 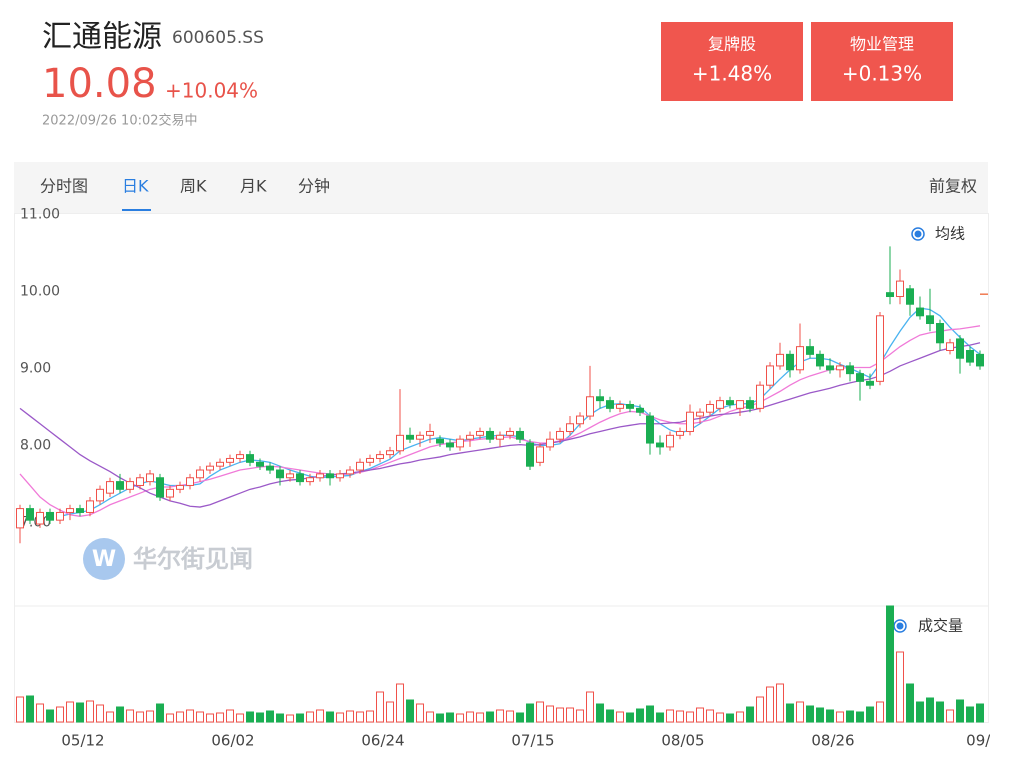 What do you see at coordinates (193, 186) in the screenshot?
I see `tab: 周K` at bounding box center [193, 186].